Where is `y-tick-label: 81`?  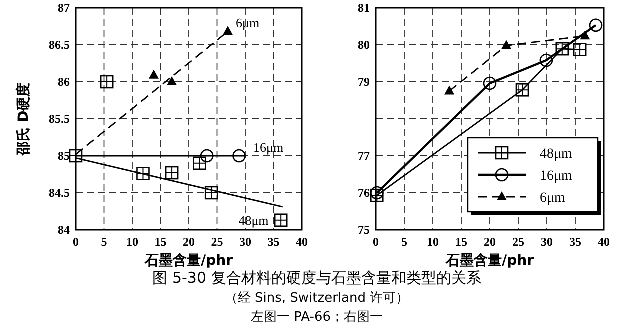
y-tick-label: 81 is located at coordinates (364, 8).